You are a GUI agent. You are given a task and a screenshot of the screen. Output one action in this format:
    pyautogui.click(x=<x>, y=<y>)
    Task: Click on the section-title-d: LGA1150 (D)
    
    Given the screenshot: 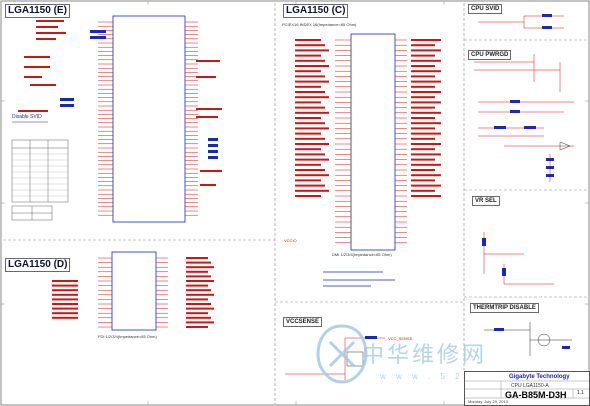 What is the action you would take?
    pyautogui.click(x=38, y=265)
    